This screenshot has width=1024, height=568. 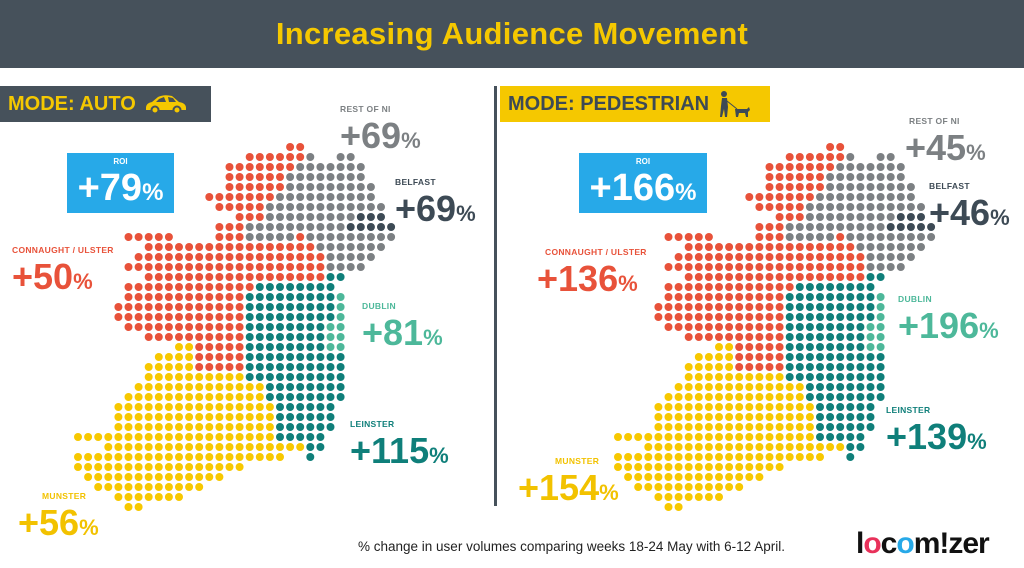 I want to click on stat-label: MUNSTER, so click(x=64, y=496).